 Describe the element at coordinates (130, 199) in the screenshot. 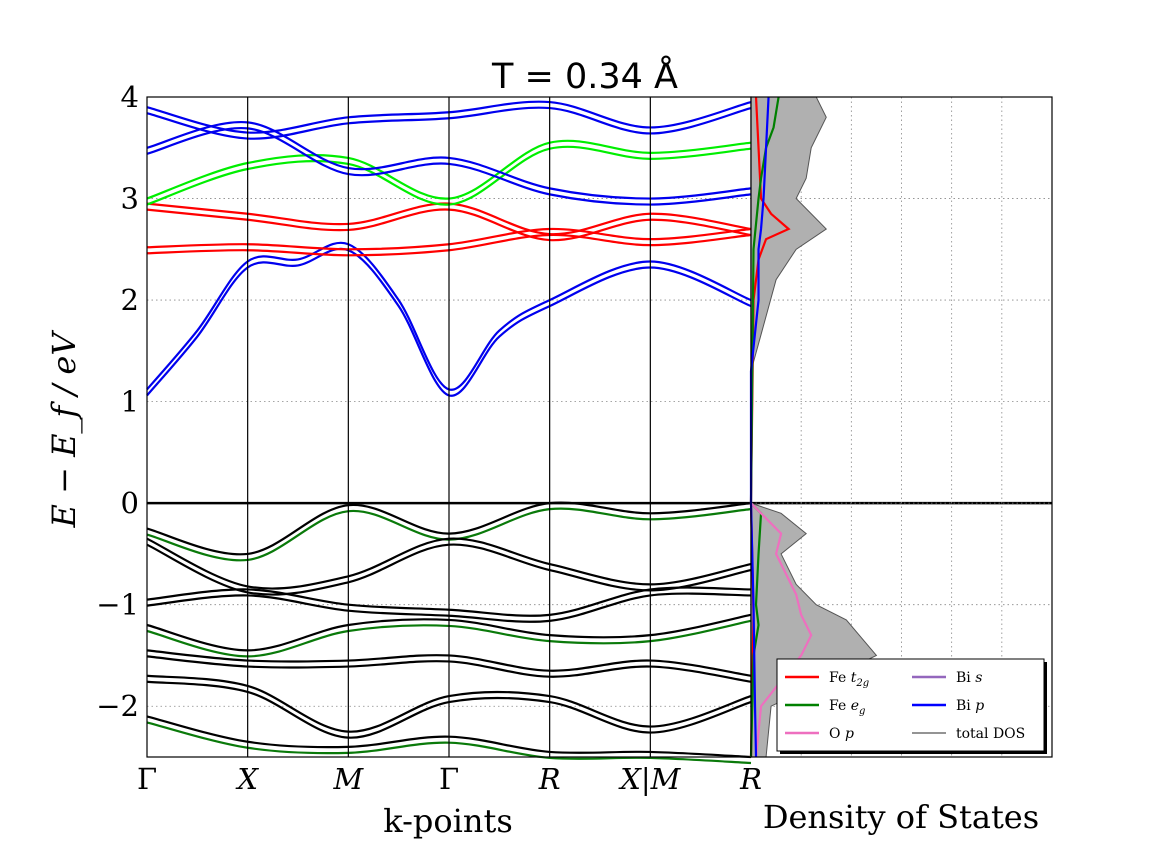

I see `energy-tick-label: 3` at that location.